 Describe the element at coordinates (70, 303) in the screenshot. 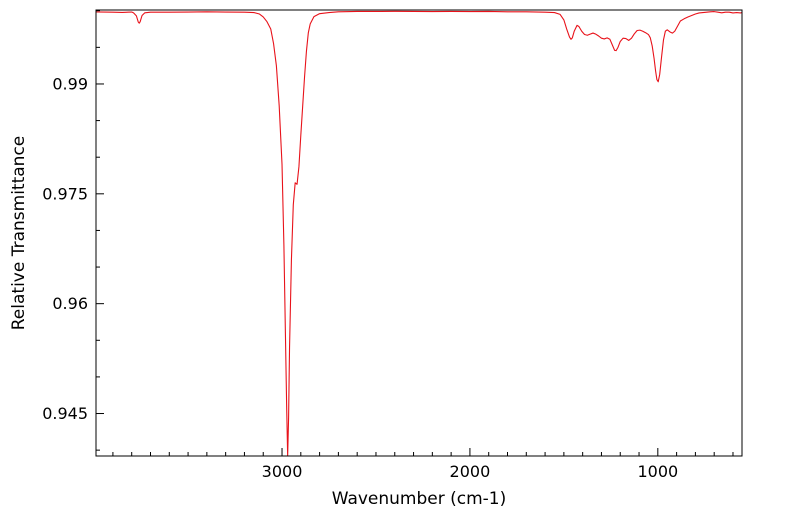

I see `y-tick-label: 0.96` at that location.